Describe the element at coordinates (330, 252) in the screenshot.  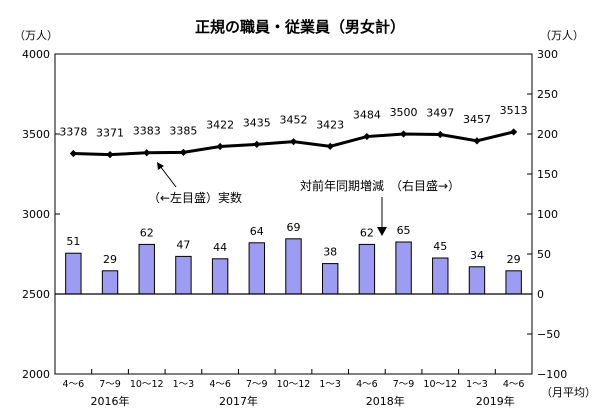
I see `bar-value-label: 38` at that location.